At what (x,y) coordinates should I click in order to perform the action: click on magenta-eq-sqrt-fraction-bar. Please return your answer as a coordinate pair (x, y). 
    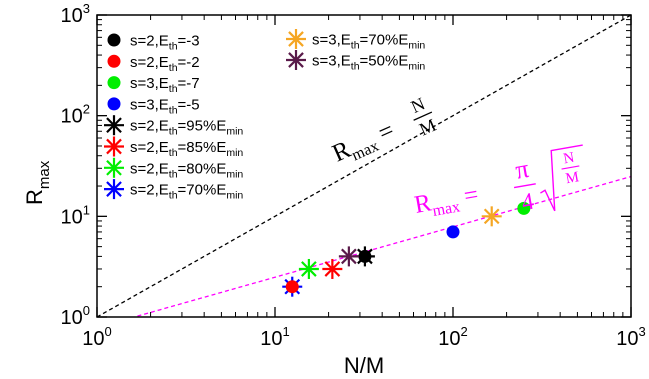
    Looking at the image, I should click on (570, 167).